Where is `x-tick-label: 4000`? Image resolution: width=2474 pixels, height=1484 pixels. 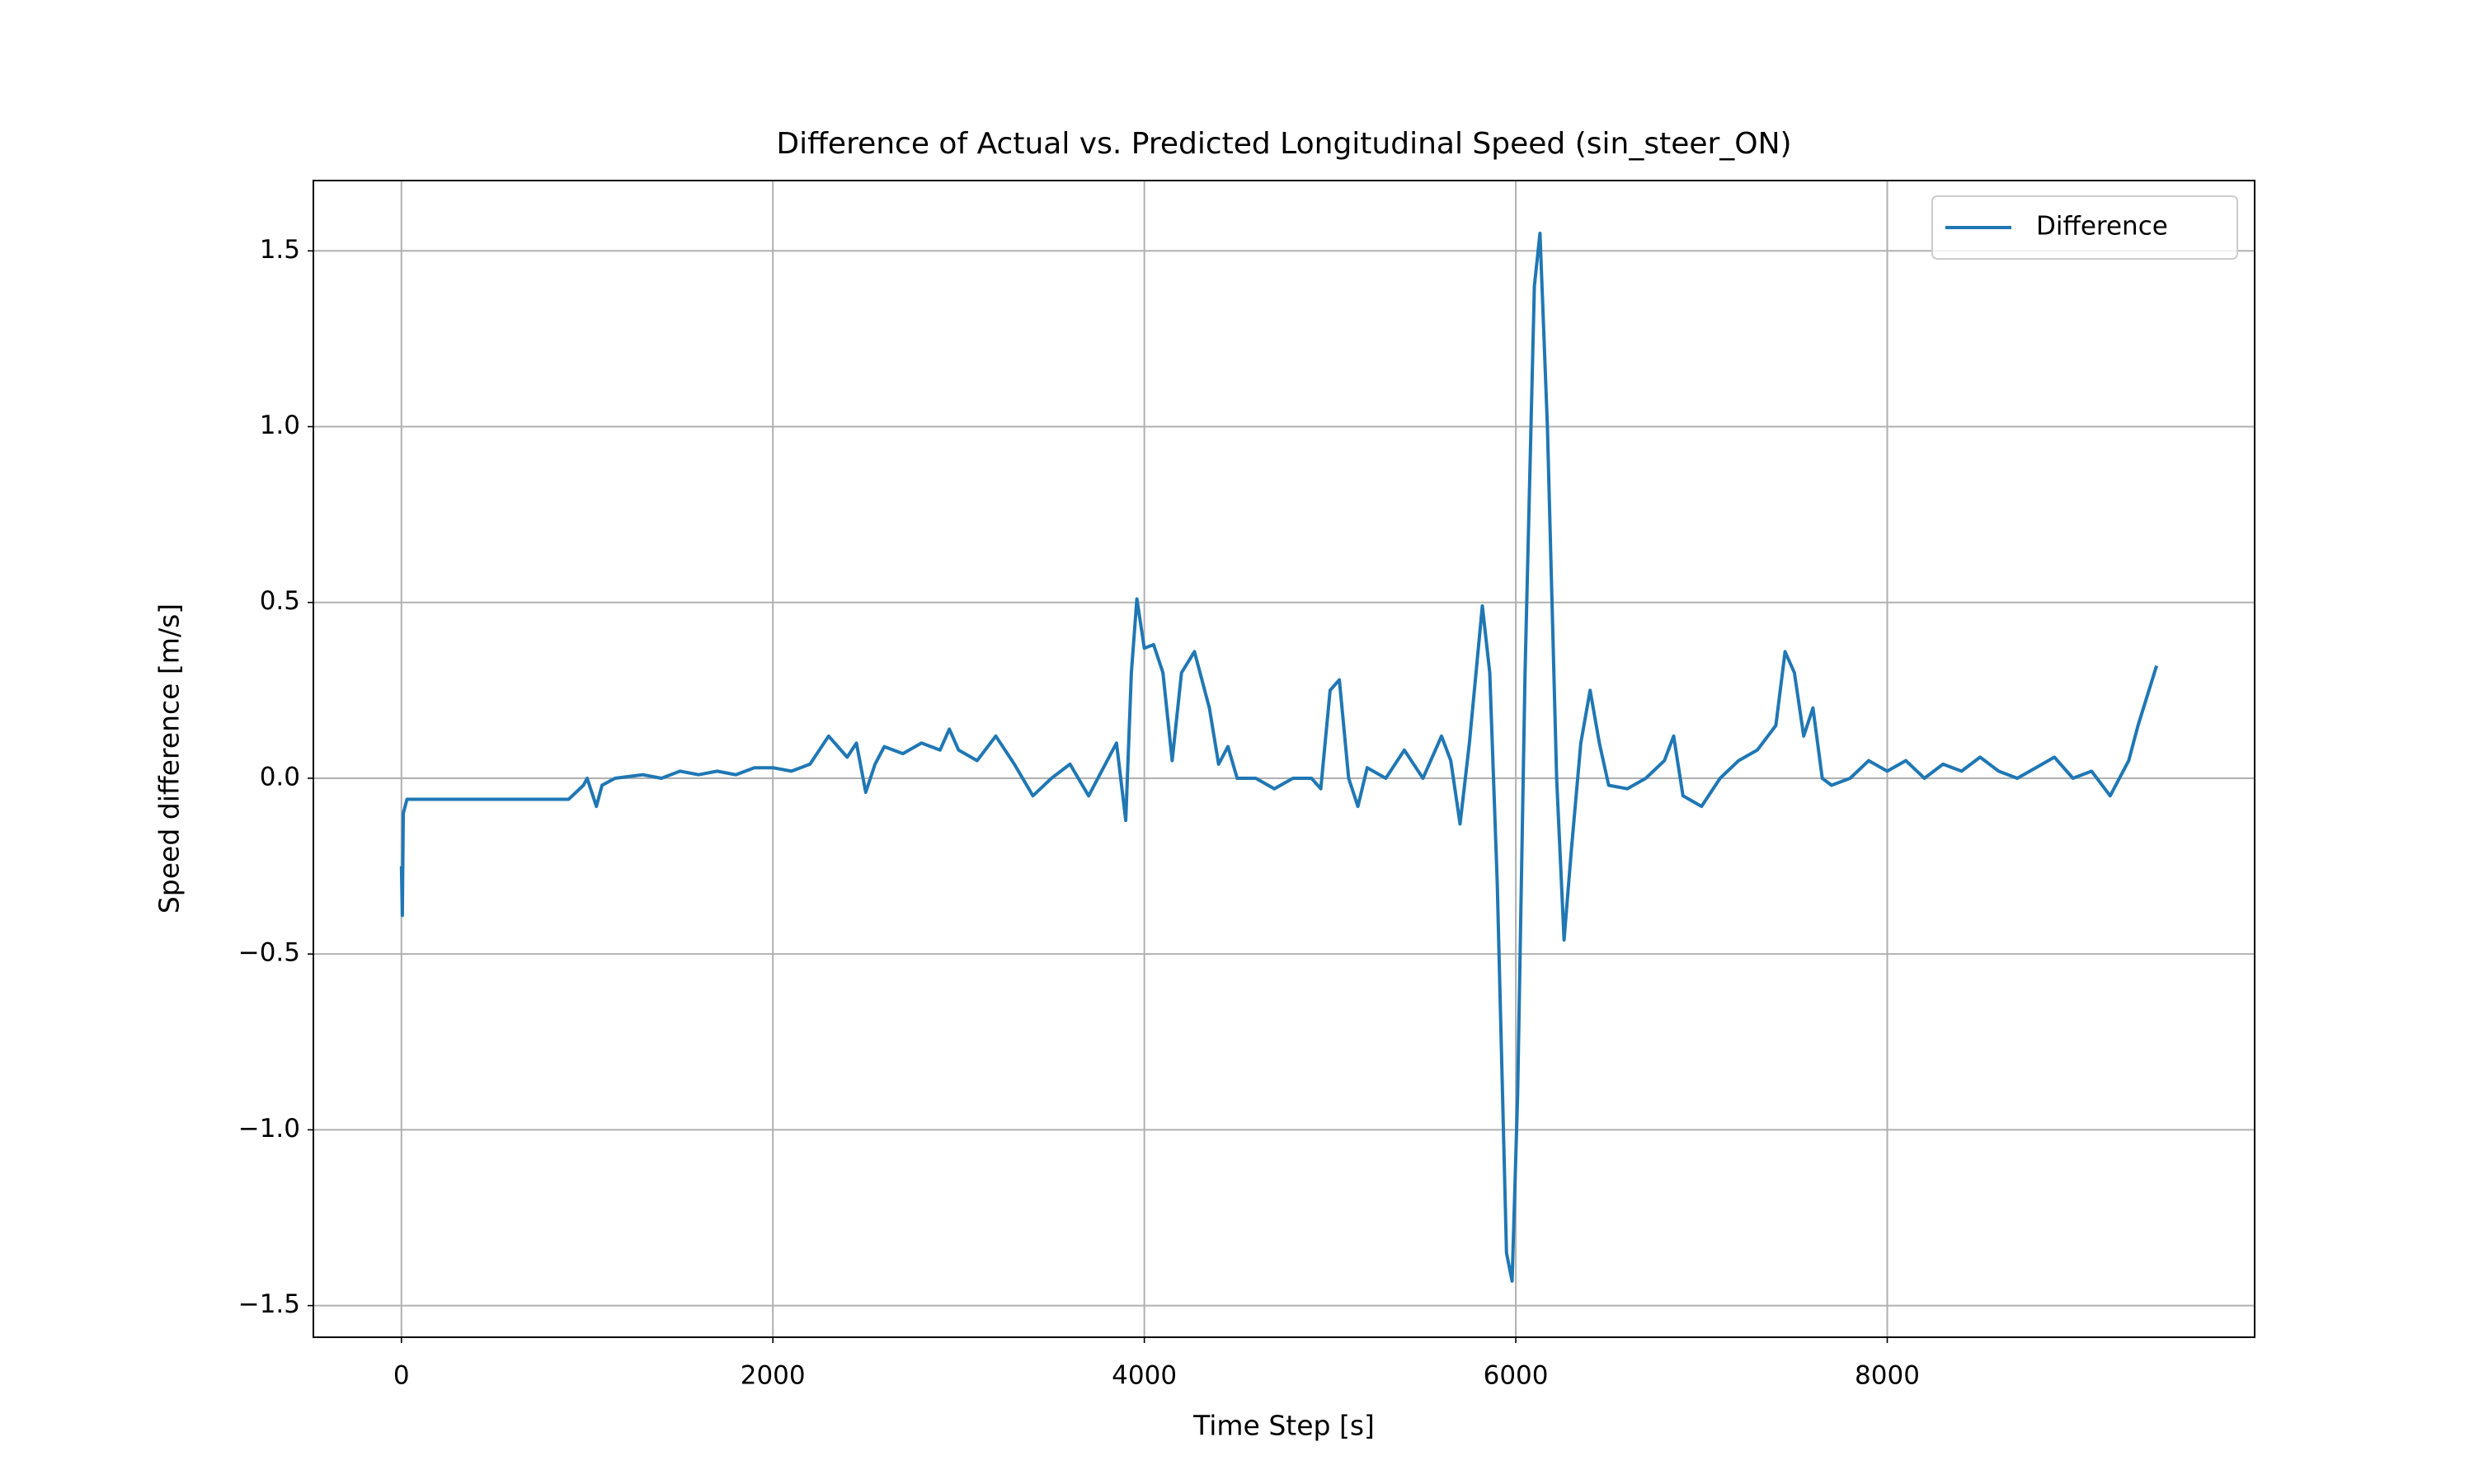 x-tick-label: 4000 is located at coordinates (1144, 1376).